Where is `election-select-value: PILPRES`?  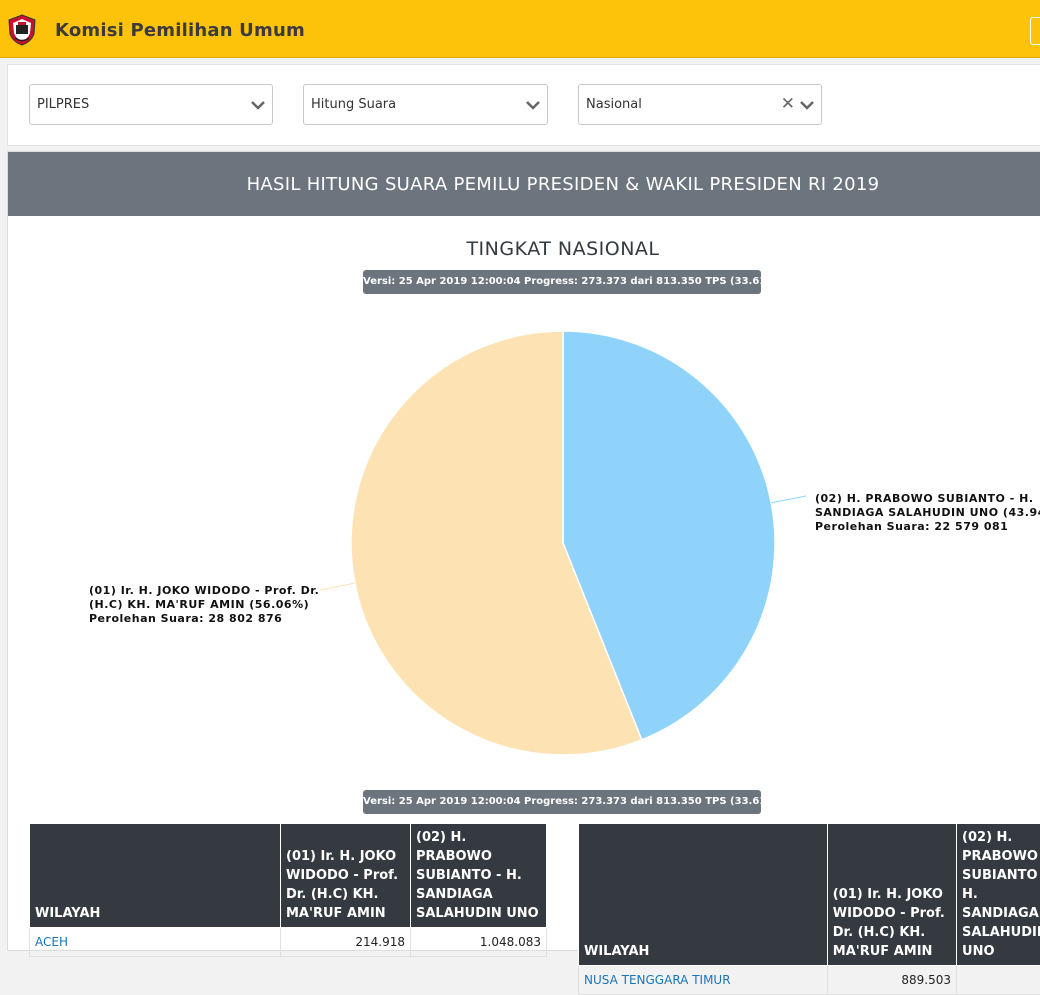
election-select-value: PILPRES is located at coordinates (63, 104).